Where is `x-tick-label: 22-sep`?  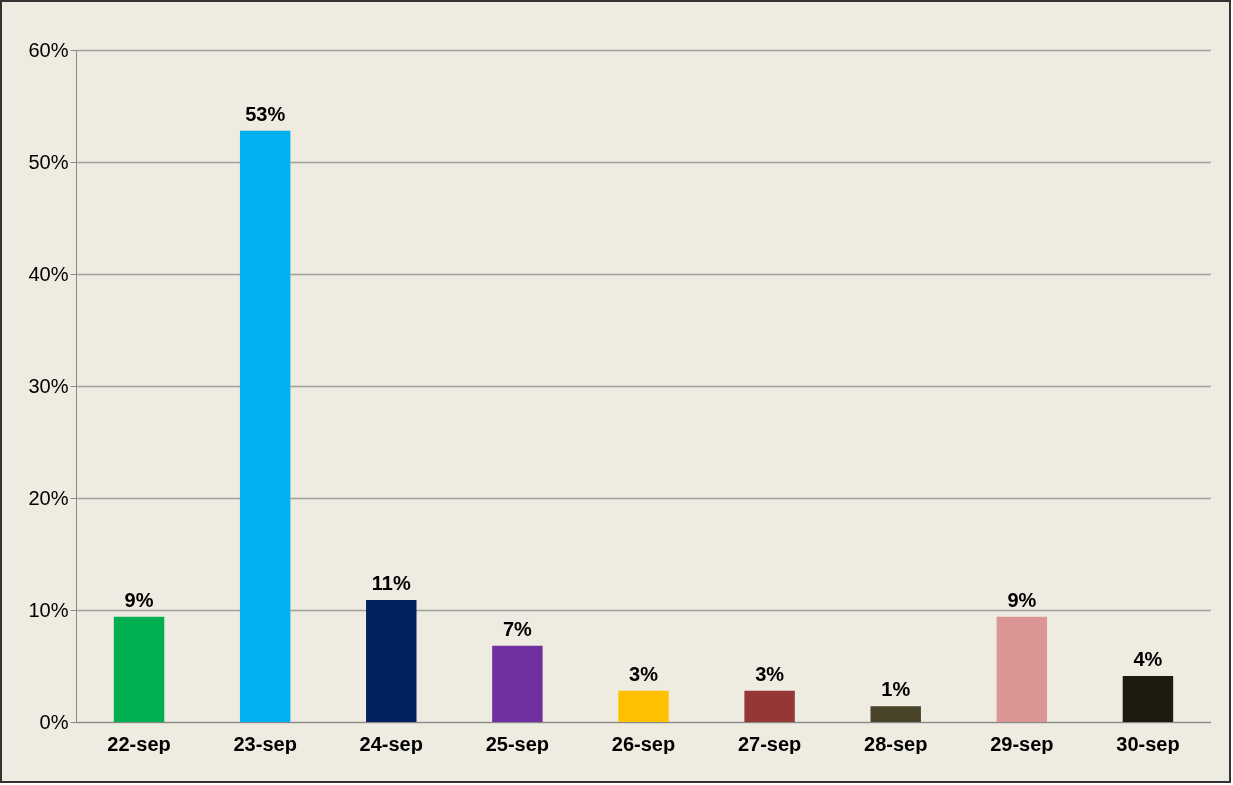
x-tick-label: 22-sep is located at coordinates (139, 743).